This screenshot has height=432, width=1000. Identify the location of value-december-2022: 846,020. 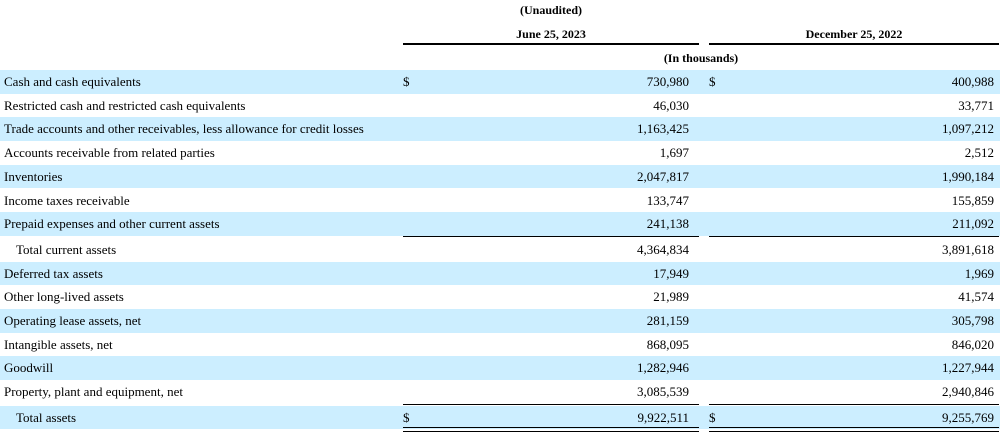
(972, 344).